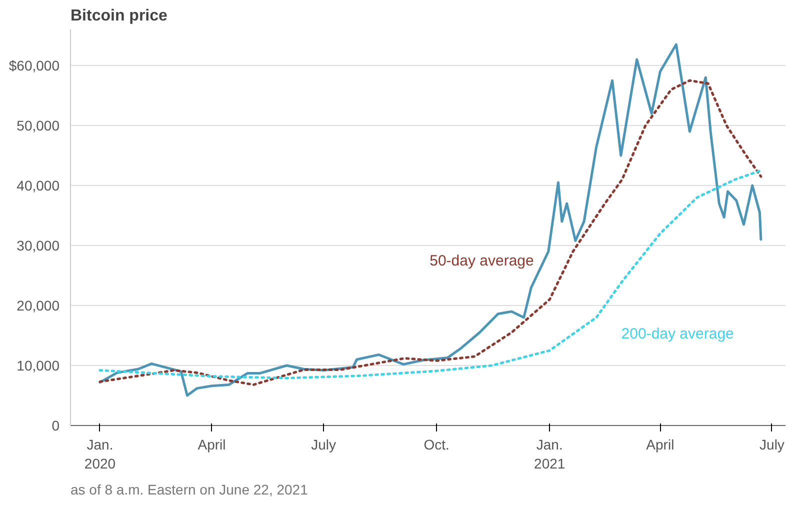 Image resolution: width=797 pixels, height=522 pixels. What do you see at coordinates (38, 246) in the screenshot?
I see `y-tick-label: 30,000` at bounding box center [38, 246].